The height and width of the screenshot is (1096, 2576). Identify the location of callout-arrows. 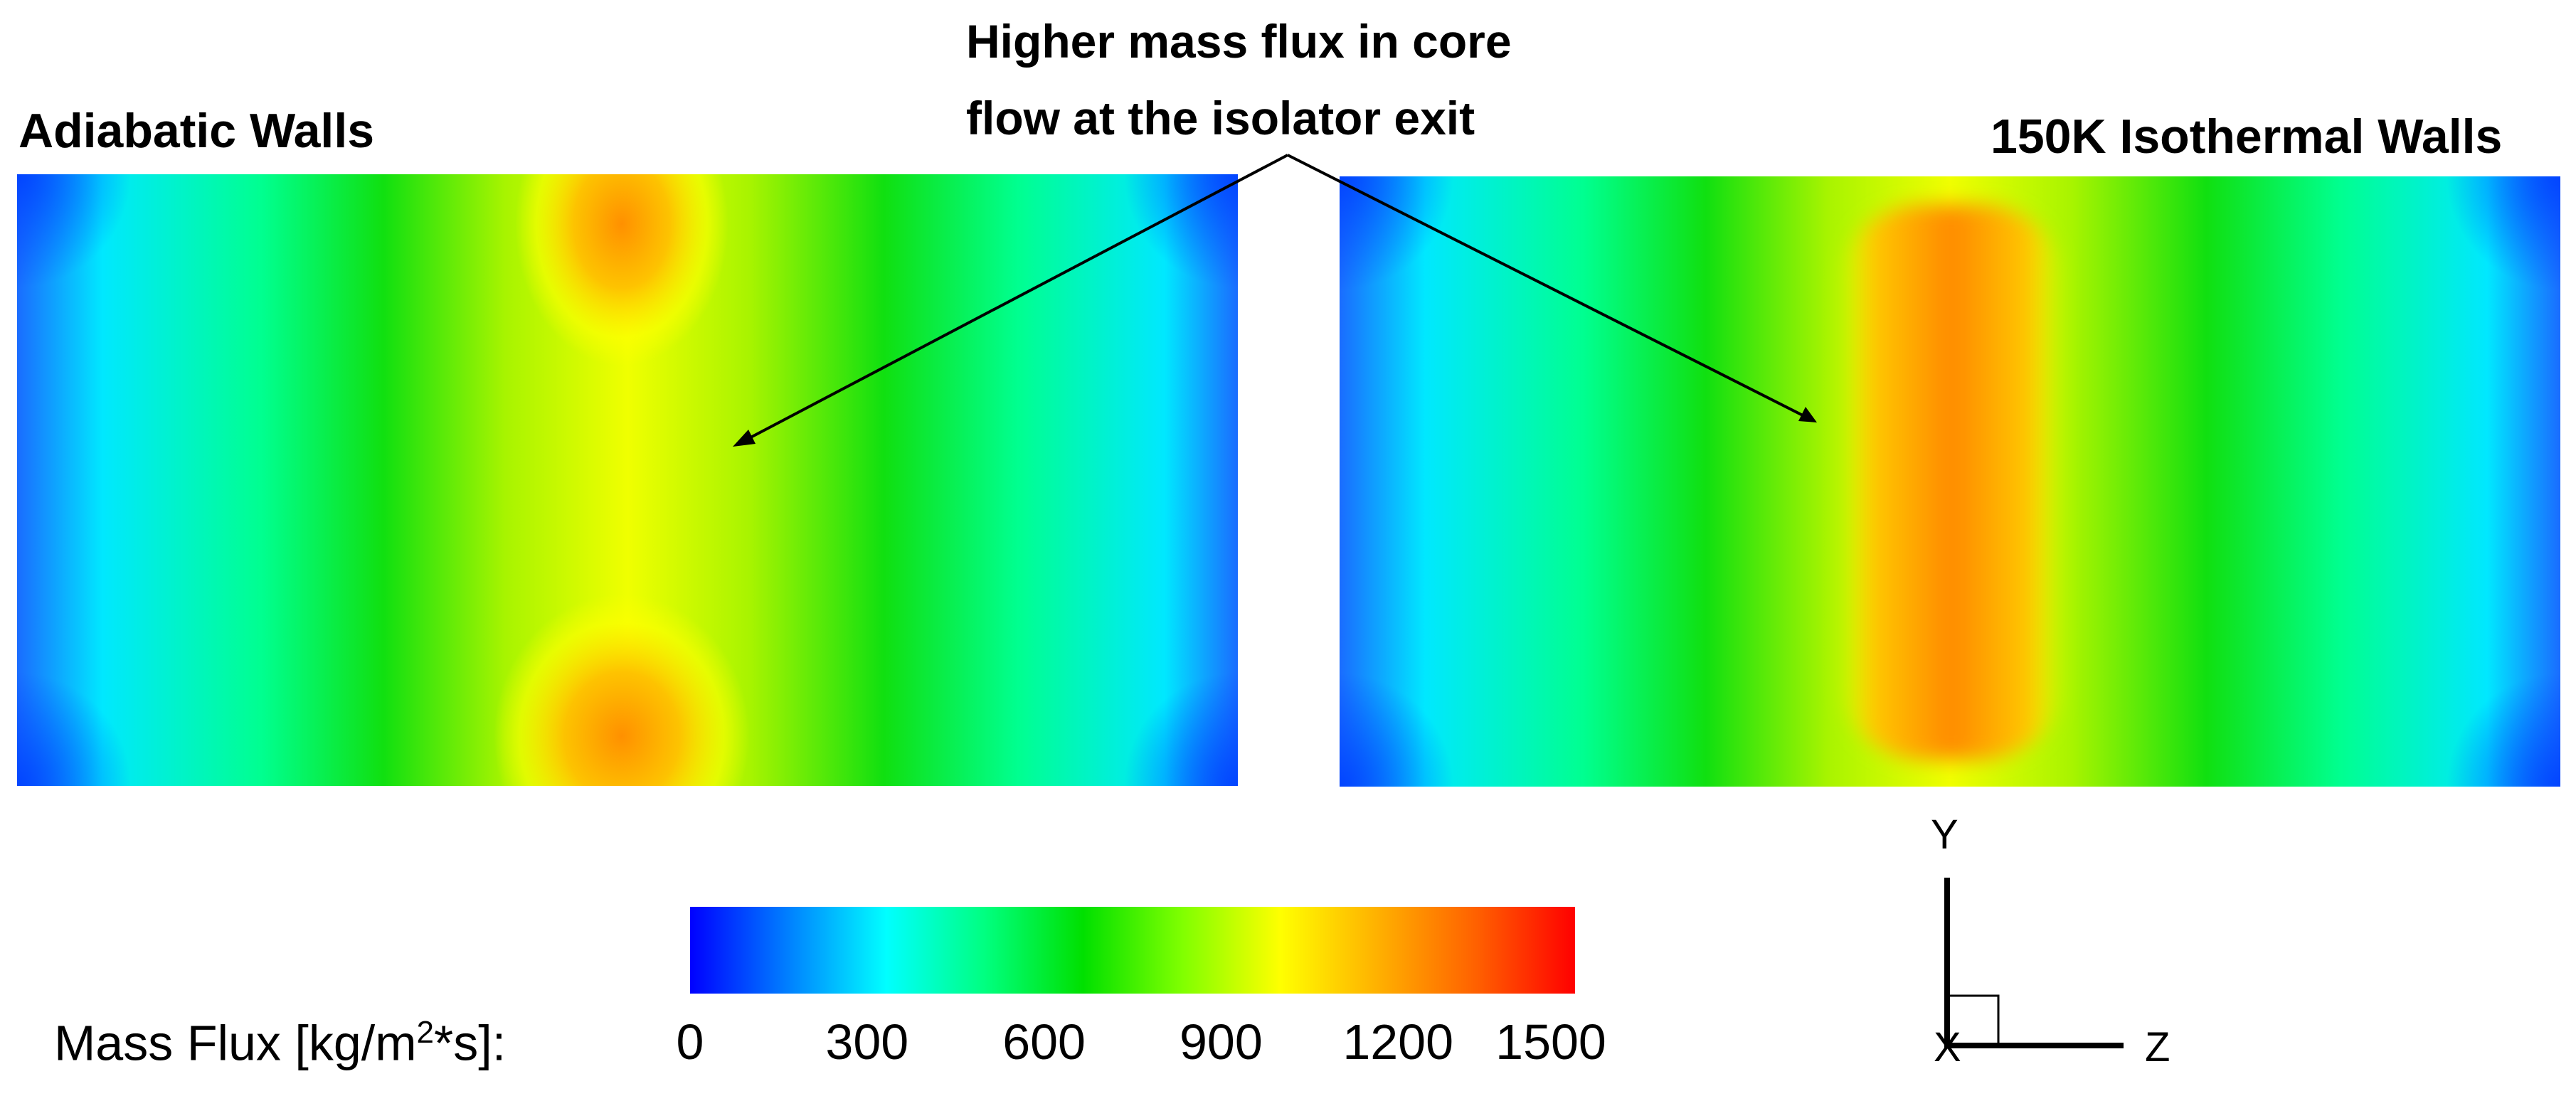
(1275, 300).